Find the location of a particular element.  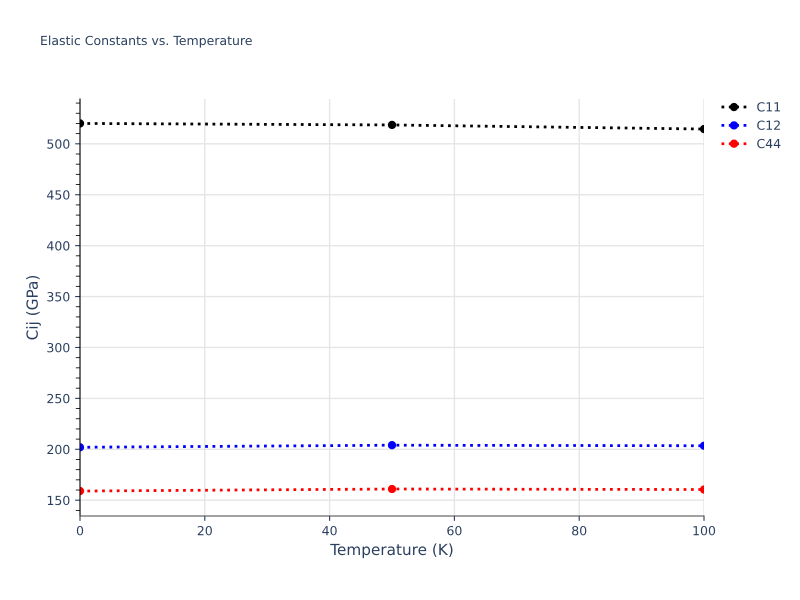

y-tick-label: 350 is located at coordinates (58, 297).